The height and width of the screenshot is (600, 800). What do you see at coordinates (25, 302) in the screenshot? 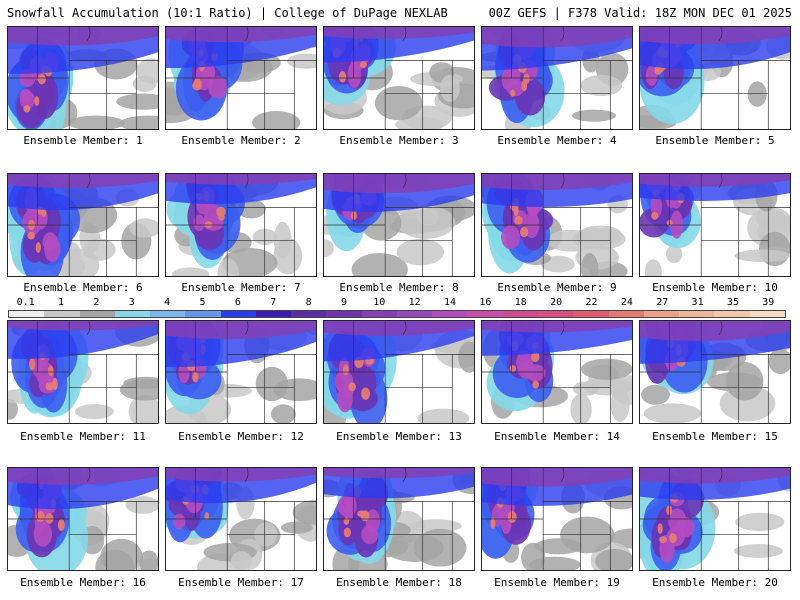
I see `colorbar-label: 0.1` at bounding box center [25, 302].